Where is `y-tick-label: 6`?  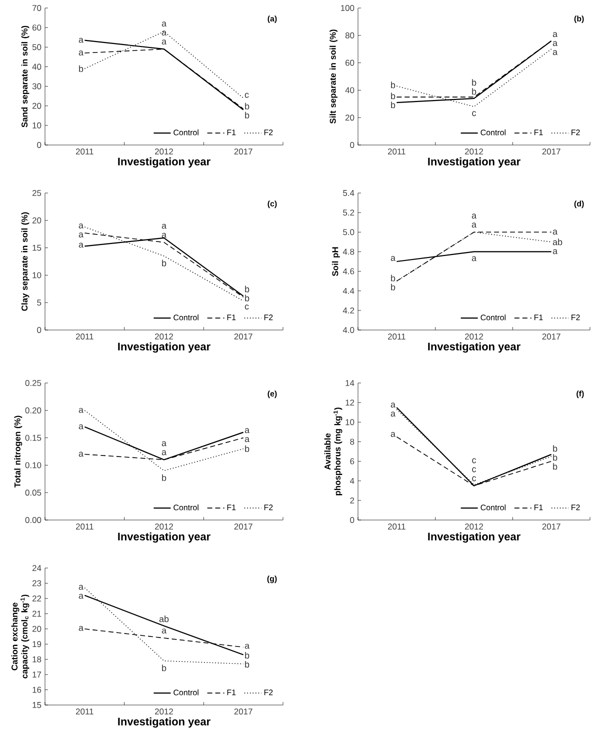
y-tick-label: 6 is located at coordinates (352, 461).